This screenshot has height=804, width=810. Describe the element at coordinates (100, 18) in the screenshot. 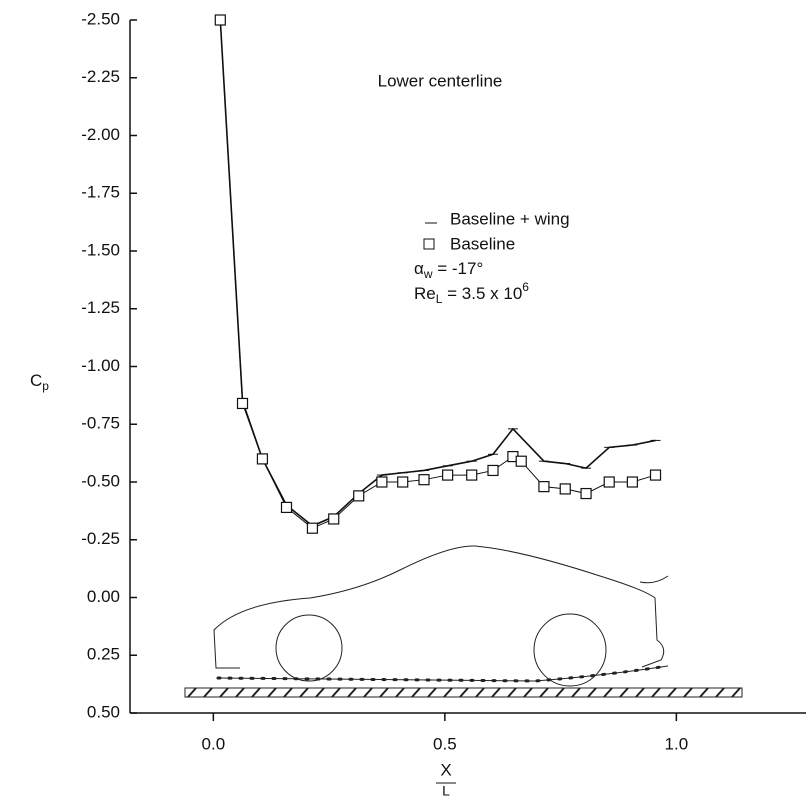

I see `y-tick-label: -2.50` at that location.